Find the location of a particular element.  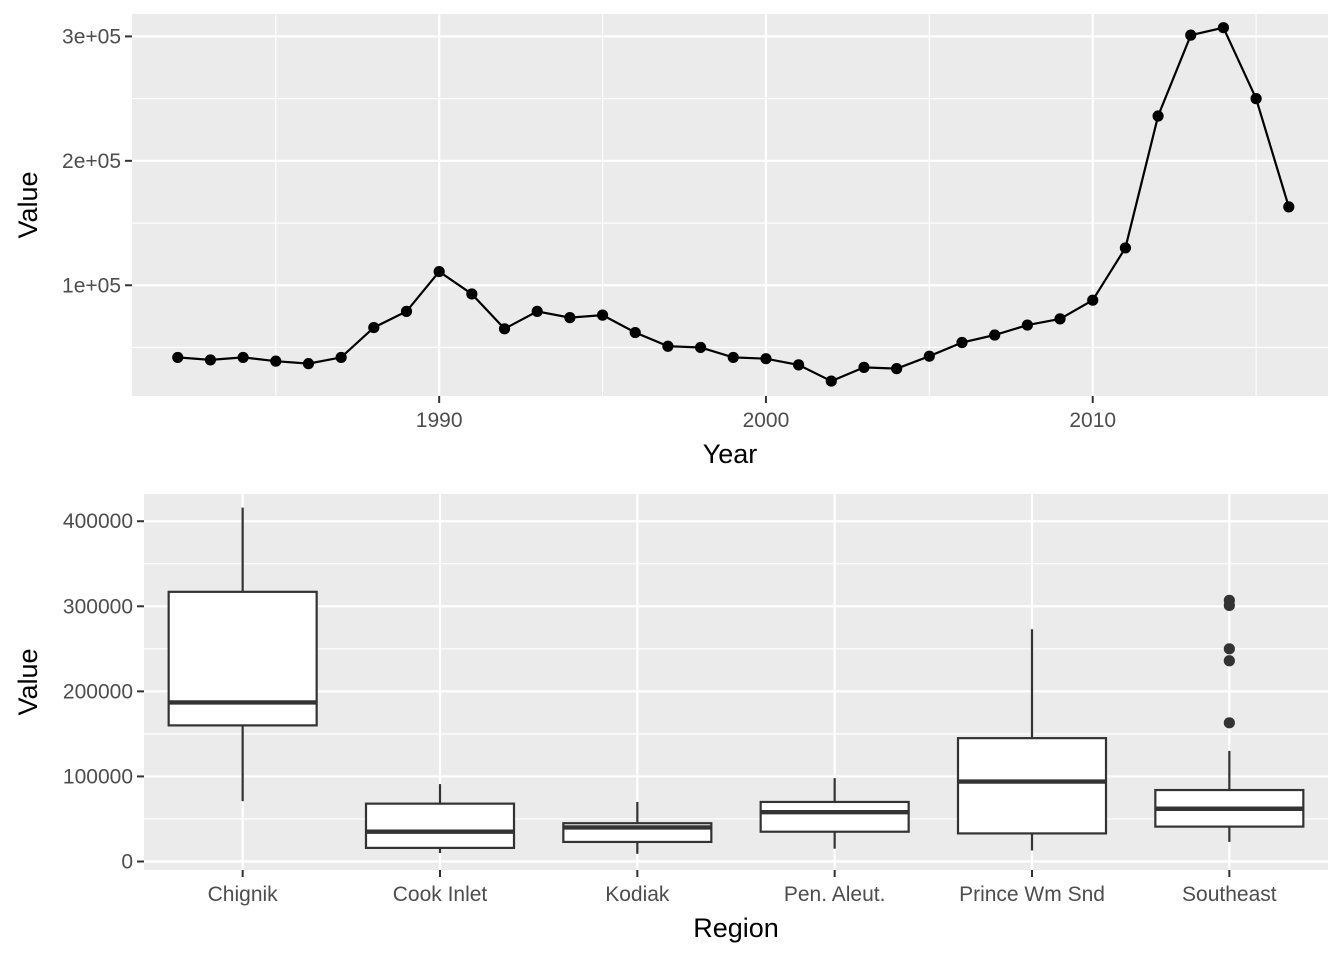

boxplot-x-axis-title: Region is located at coordinates (736, 928).